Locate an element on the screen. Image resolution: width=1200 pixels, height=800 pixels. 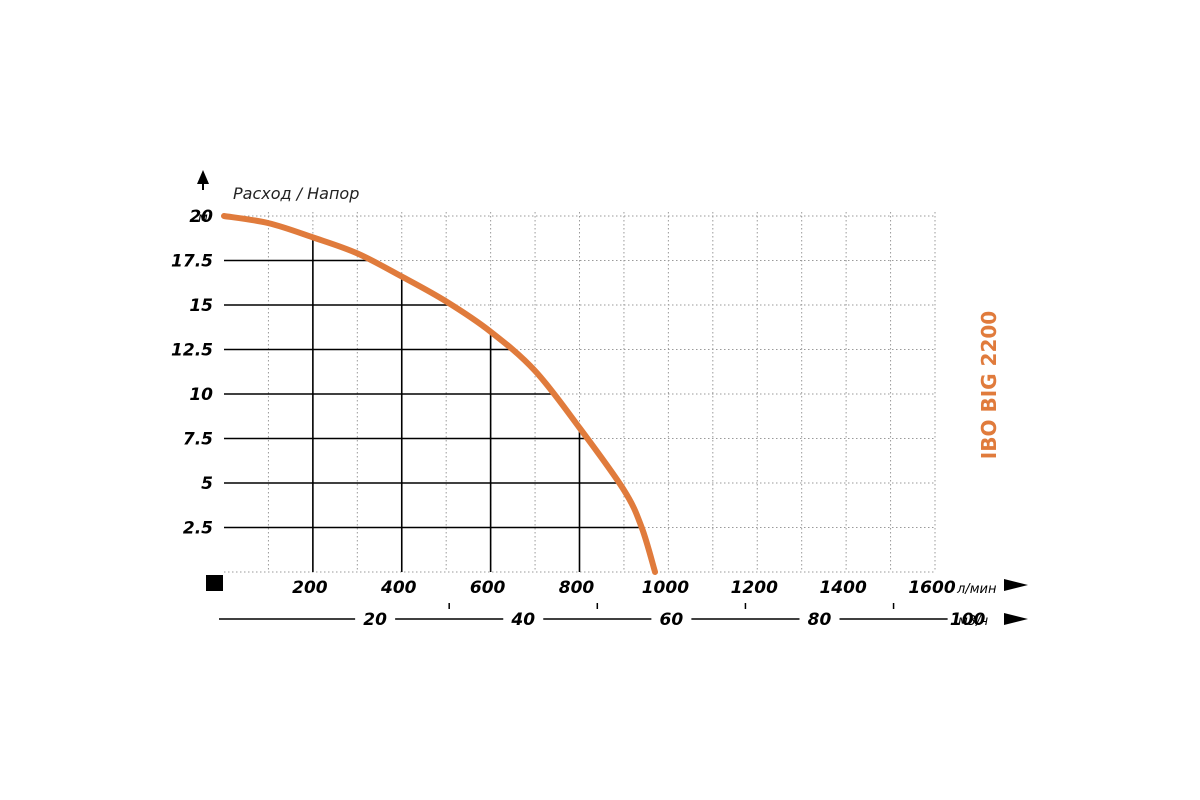
y-tick-label: 20 is located at coordinates (201, 217).